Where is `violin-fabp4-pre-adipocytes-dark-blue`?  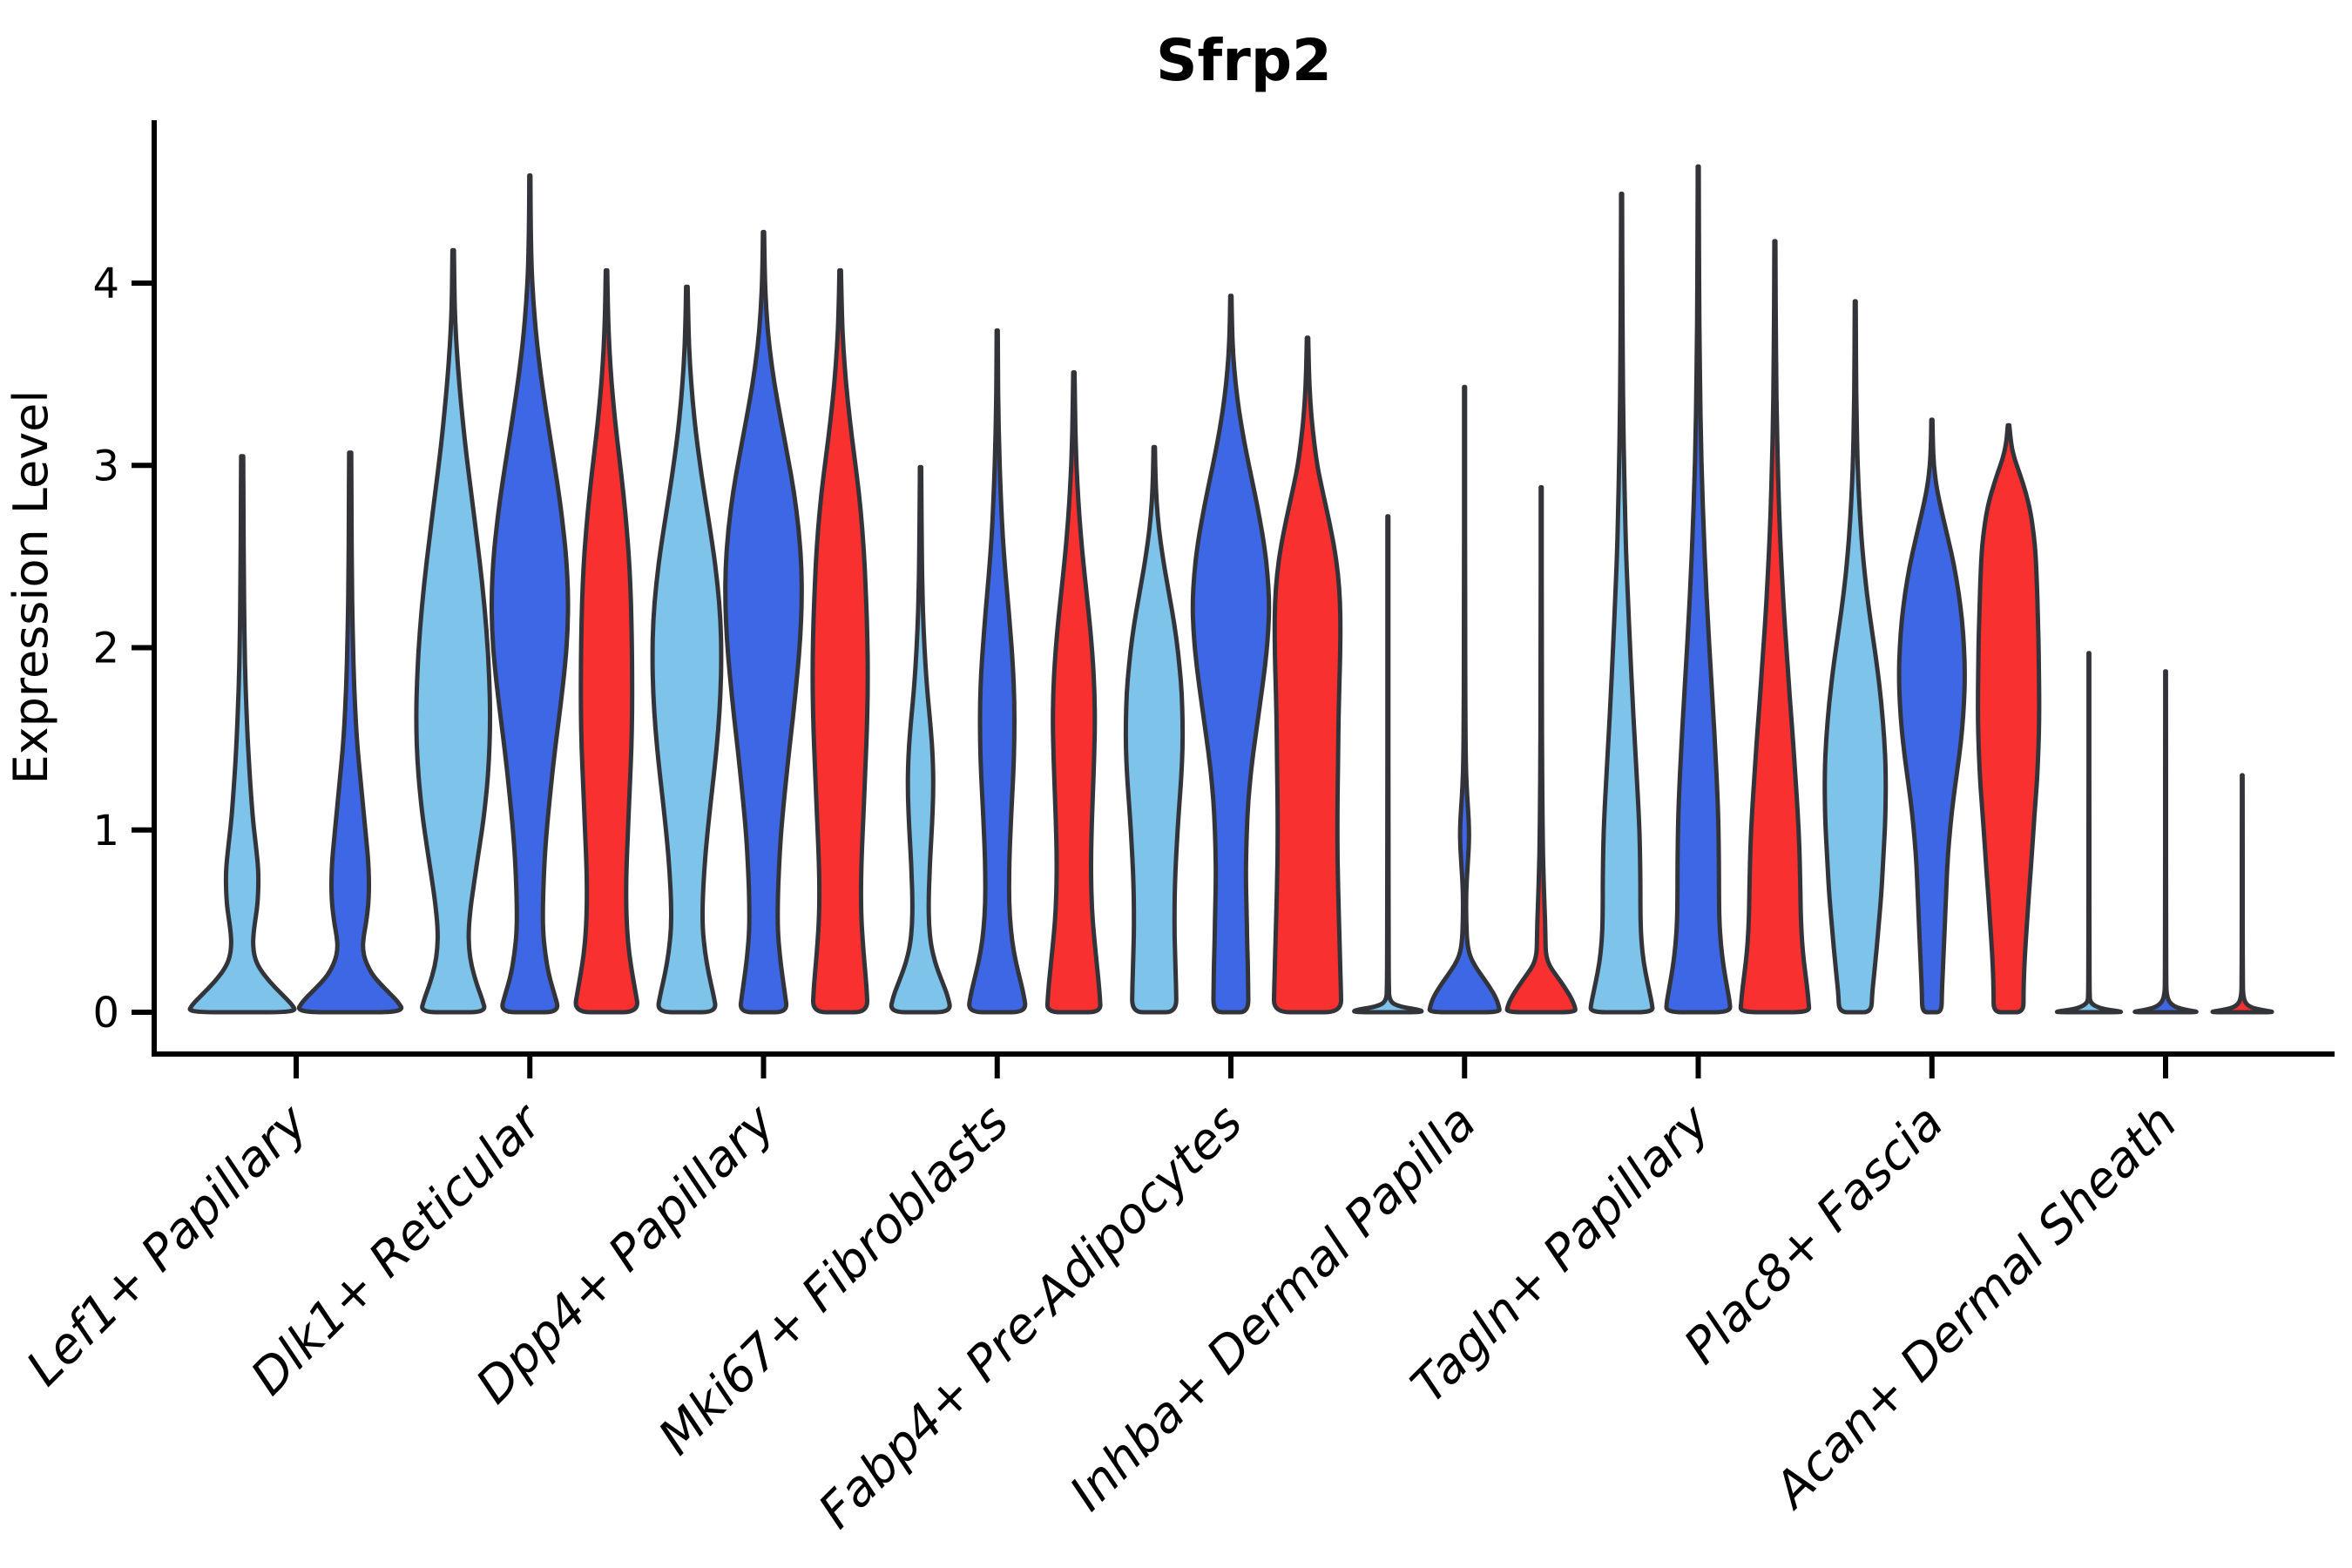 violin-fabp4-pre-adipocytes-dark-blue is located at coordinates (1231, 654).